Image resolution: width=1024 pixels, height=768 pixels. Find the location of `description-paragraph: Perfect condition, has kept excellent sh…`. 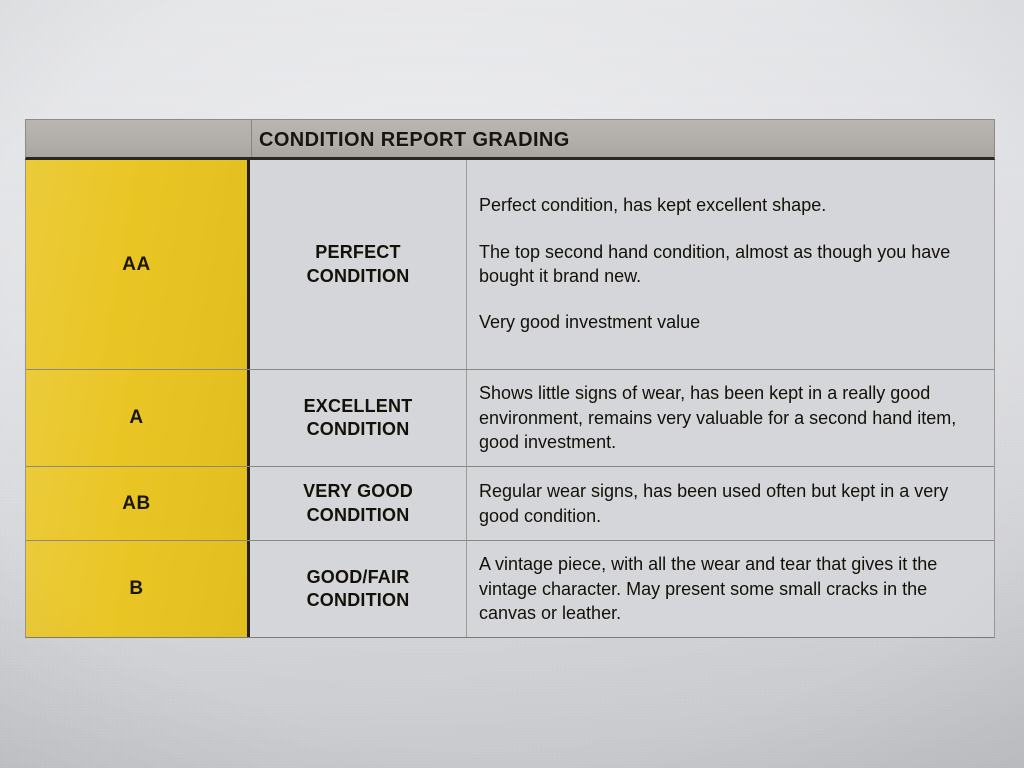

description-paragraph: Perfect condition, has kept excellent sh… is located at coordinates (653, 204).